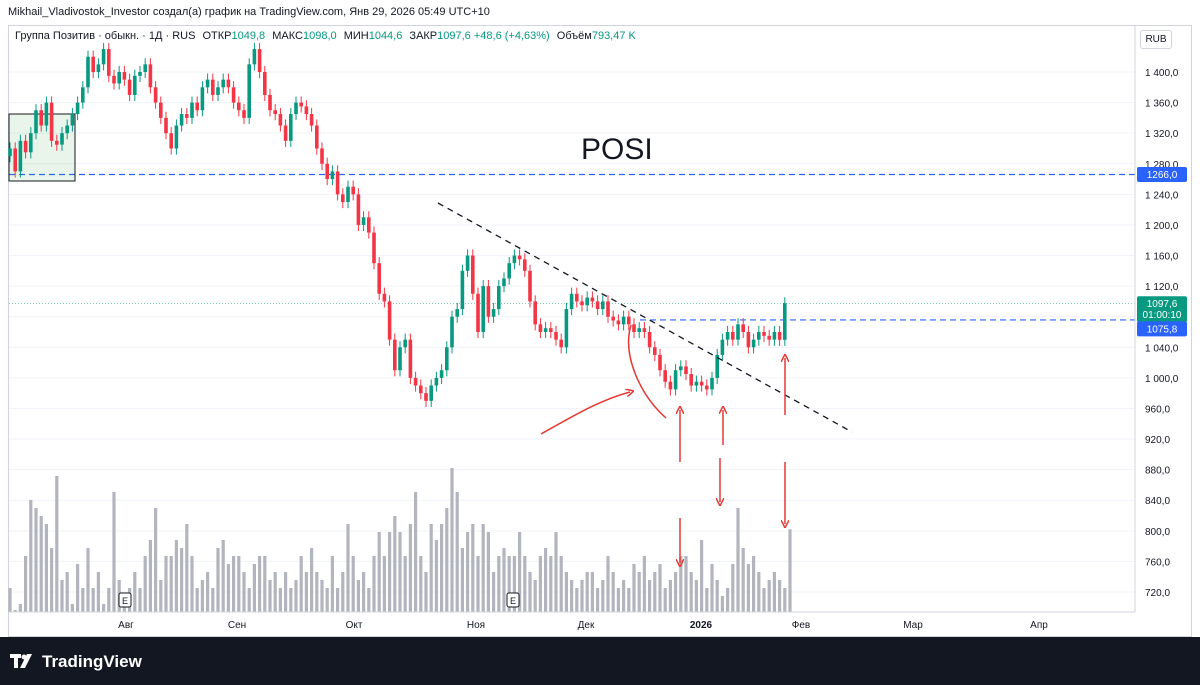 The height and width of the screenshot is (685, 1200). I want to click on y-tick-label: 1 160,0, so click(1162, 257).